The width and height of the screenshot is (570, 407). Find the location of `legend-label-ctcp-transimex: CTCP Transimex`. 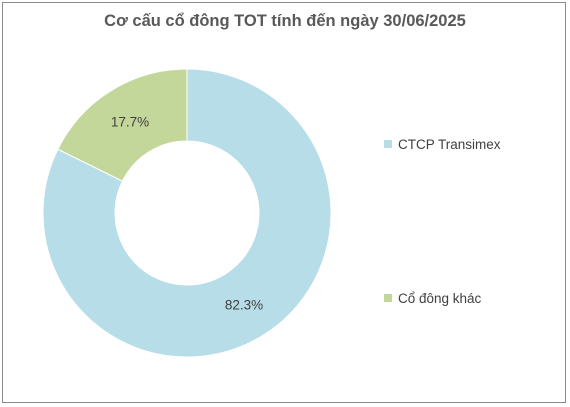

legend-label-ctcp-transimex: CTCP Transimex is located at coordinates (449, 144).